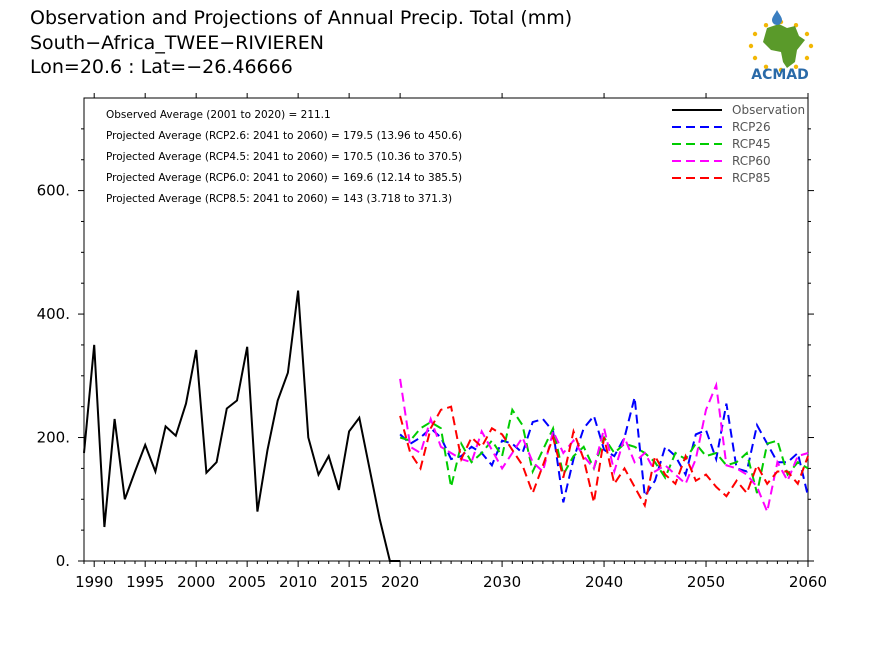 Image resolution: width=879 pixels, height=659 pixels. I want to click on x-tick-label: 2010, so click(298, 582).